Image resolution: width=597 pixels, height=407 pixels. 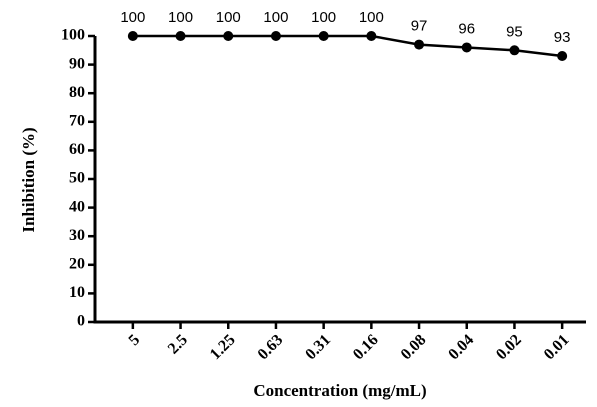 What do you see at coordinates (514, 31) in the screenshot?
I see `data-label: 95` at bounding box center [514, 31].